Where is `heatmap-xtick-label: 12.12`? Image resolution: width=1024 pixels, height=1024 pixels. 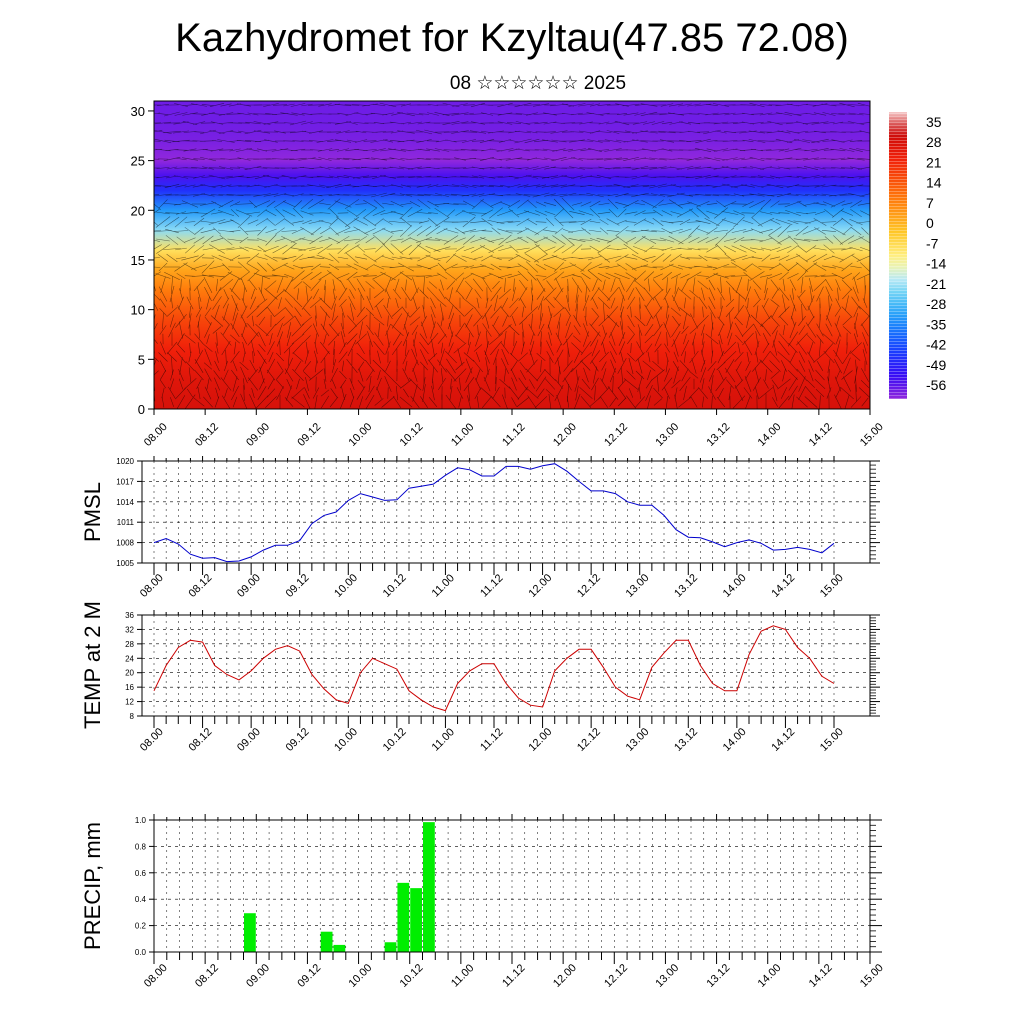
heatmap-xtick-label: 12.12 is located at coordinates (616, 435).